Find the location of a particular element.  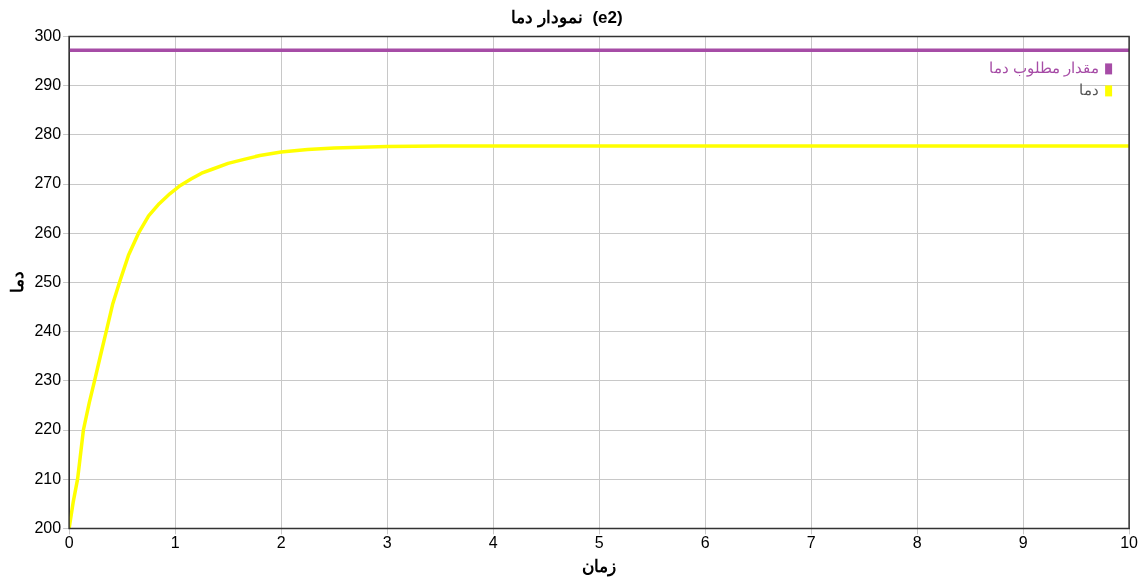

legend-label: مقدار مطلوب دما is located at coordinates (1044, 67).